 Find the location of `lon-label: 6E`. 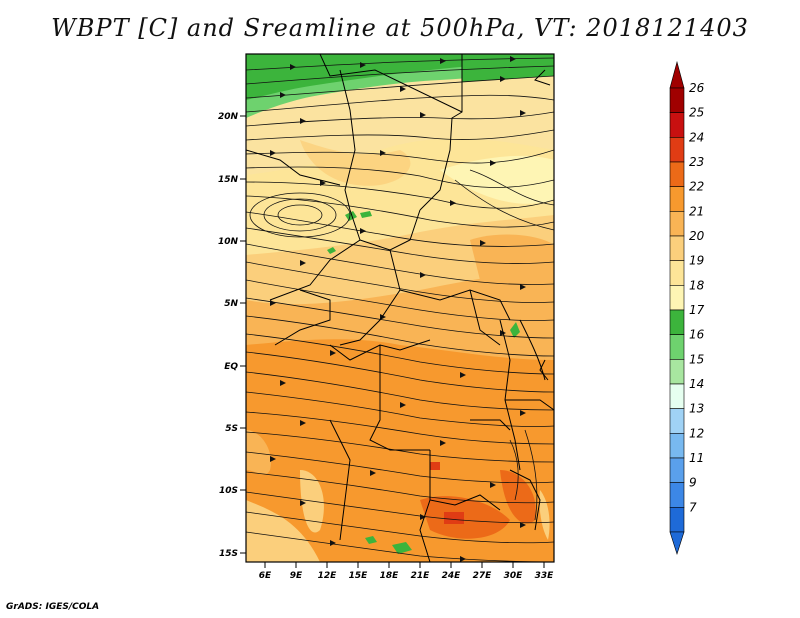

lon-label: 6E is located at coordinates (265, 576).